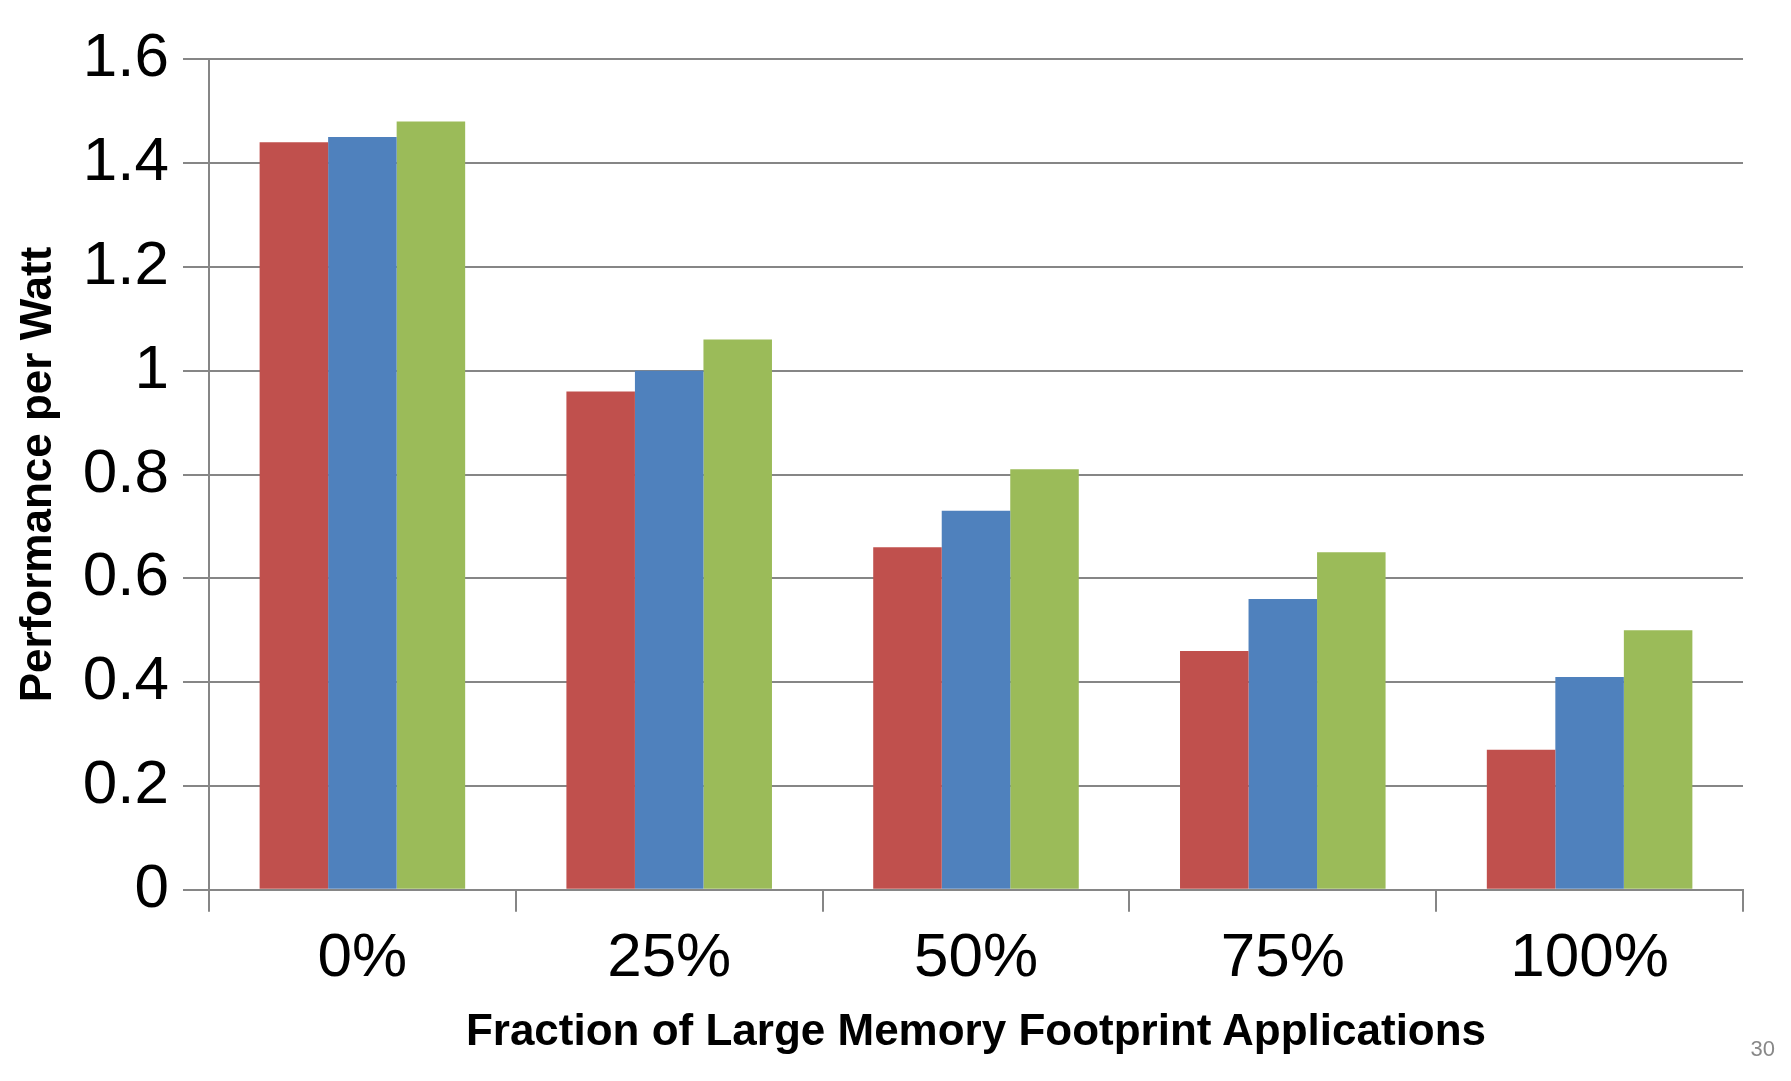  I want to click on x-axis-title: Fraction of Large Memory Footprint Applications, so click(976, 1029).